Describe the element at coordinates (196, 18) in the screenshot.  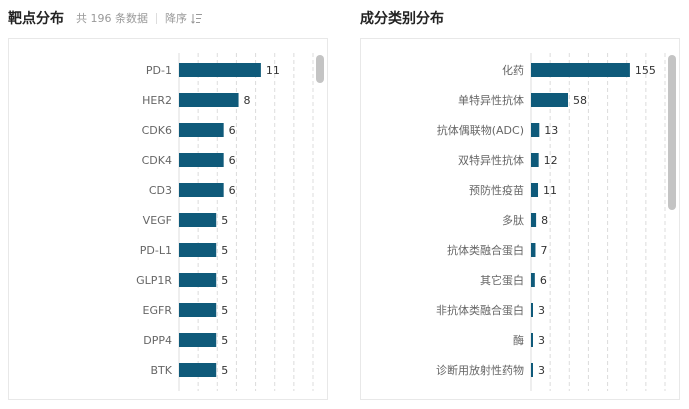
I see `sort-descending-icon` at that location.